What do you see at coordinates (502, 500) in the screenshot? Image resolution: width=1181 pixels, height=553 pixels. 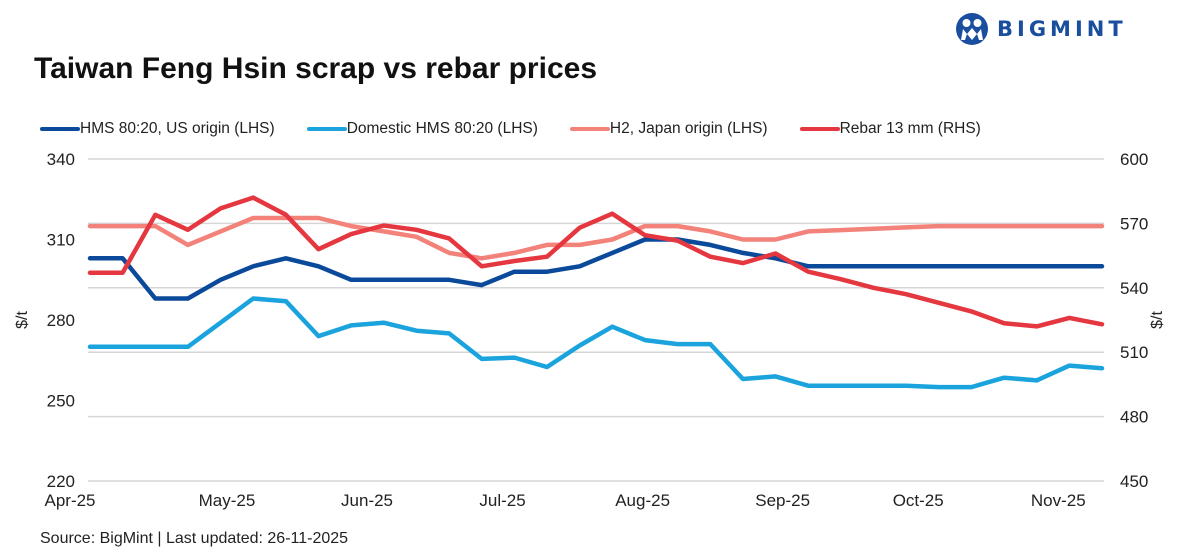 I see `x-tick-label: Jul-25` at bounding box center [502, 500].